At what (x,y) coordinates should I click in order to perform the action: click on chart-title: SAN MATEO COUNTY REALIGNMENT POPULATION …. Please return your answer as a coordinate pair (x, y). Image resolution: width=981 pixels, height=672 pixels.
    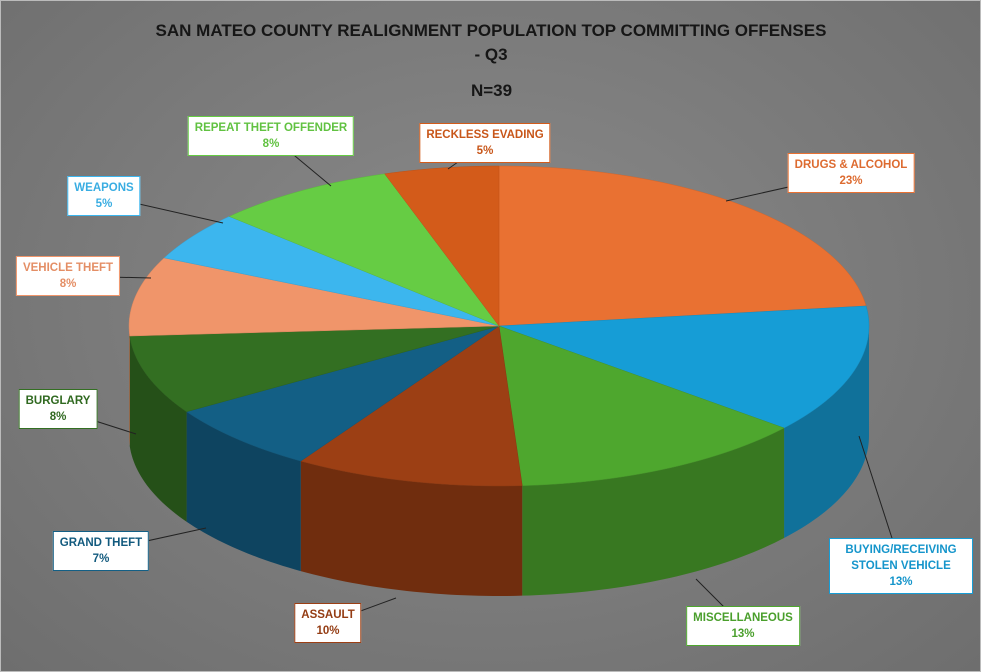
    Looking at the image, I should click on (491, 42).